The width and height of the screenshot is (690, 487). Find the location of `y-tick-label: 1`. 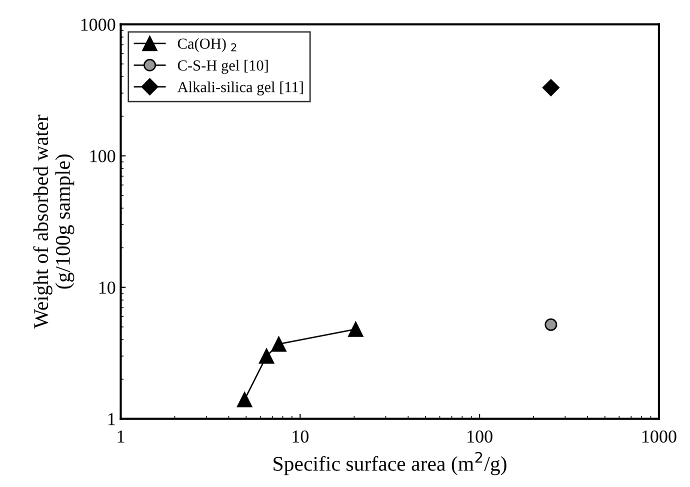

y-tick-label: 1 is located at coordinates (111, 419).